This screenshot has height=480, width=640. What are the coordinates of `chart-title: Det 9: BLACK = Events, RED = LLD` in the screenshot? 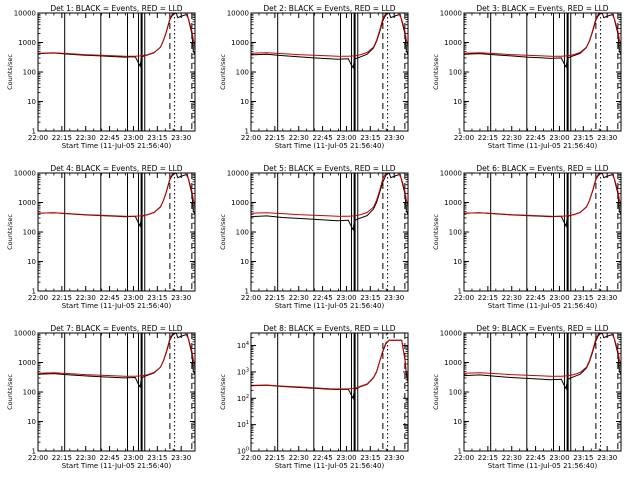 It's located at (542, 328).